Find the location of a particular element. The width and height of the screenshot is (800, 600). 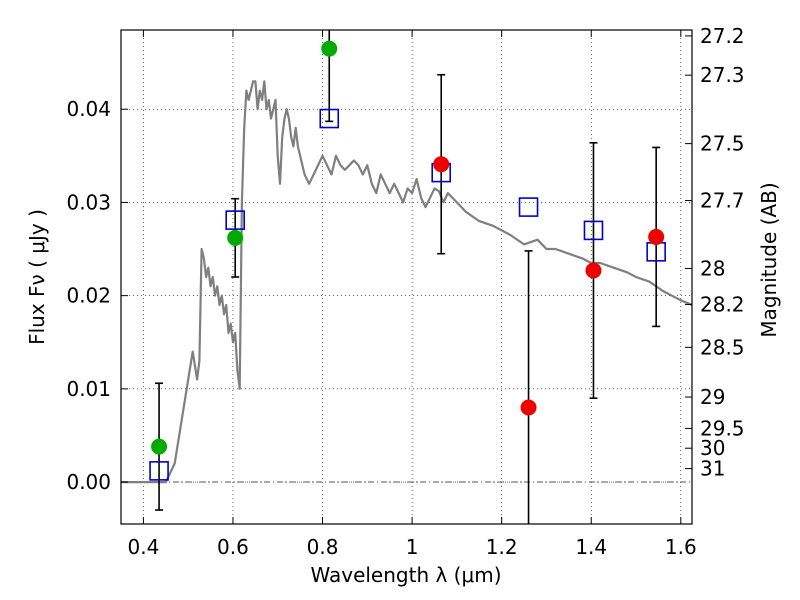

mag-tick-label: 27.7 is located at coordinates (722, 201).